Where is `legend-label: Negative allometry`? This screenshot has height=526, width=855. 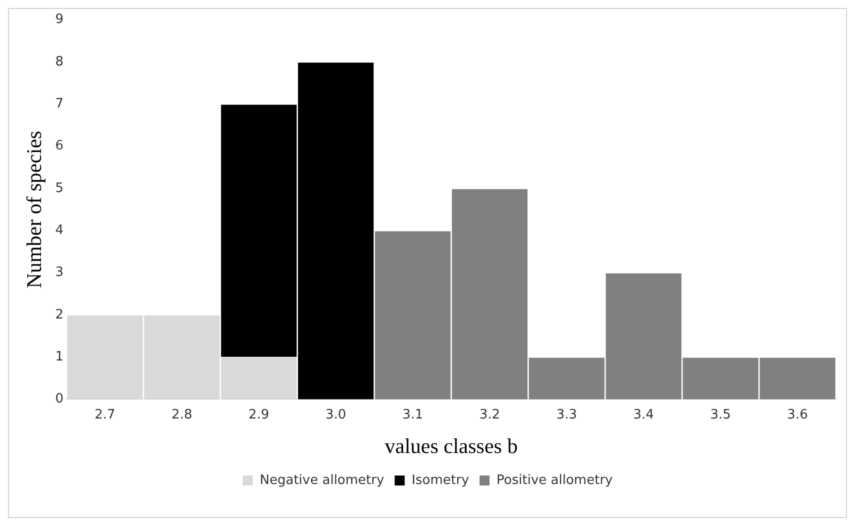
legend-label: Negative allometry is located at coordinates (322, 480).